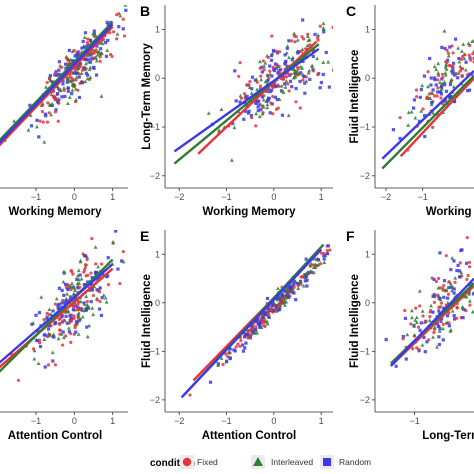  Describe the element at coordinates (258, 461) in the screenshot. I see `legend-key-interleaved` at that location.